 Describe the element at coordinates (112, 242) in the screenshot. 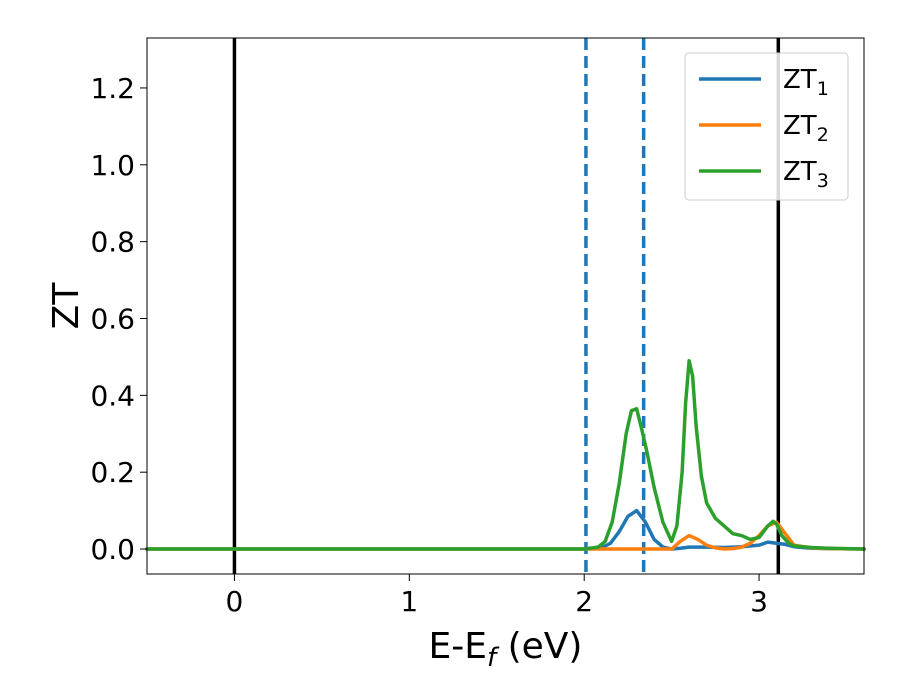

I see `y-tick-label-4: 0.8` at that location.